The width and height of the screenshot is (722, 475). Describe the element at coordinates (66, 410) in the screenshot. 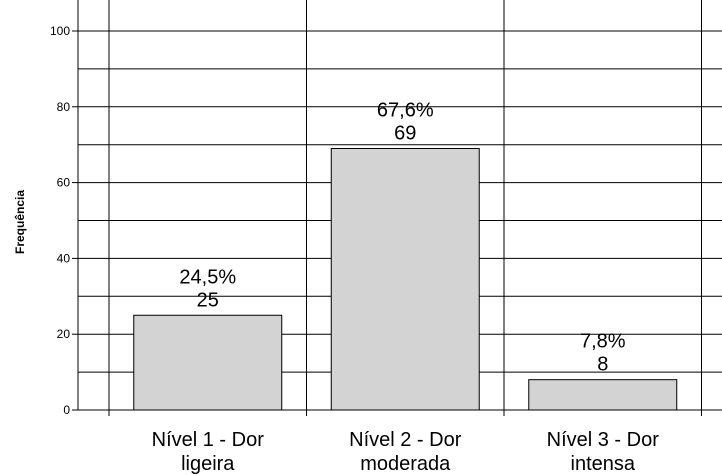

I see `y-tick-label: 0` at that location.